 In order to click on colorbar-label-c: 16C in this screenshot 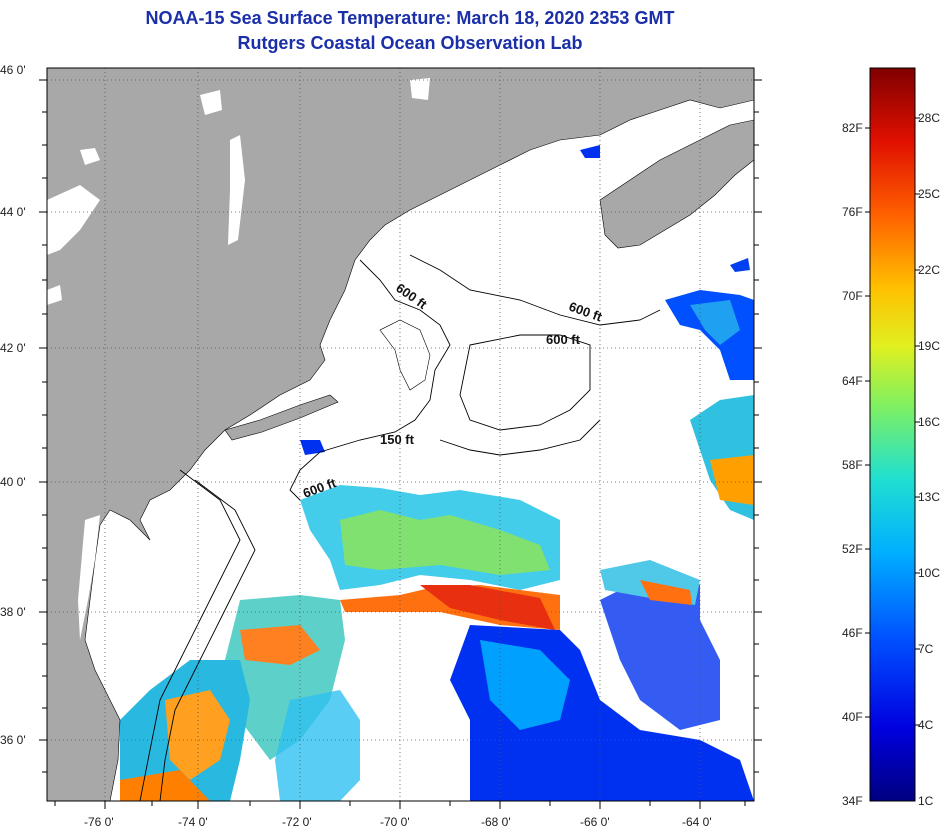, I will do `click(929, 422)`.